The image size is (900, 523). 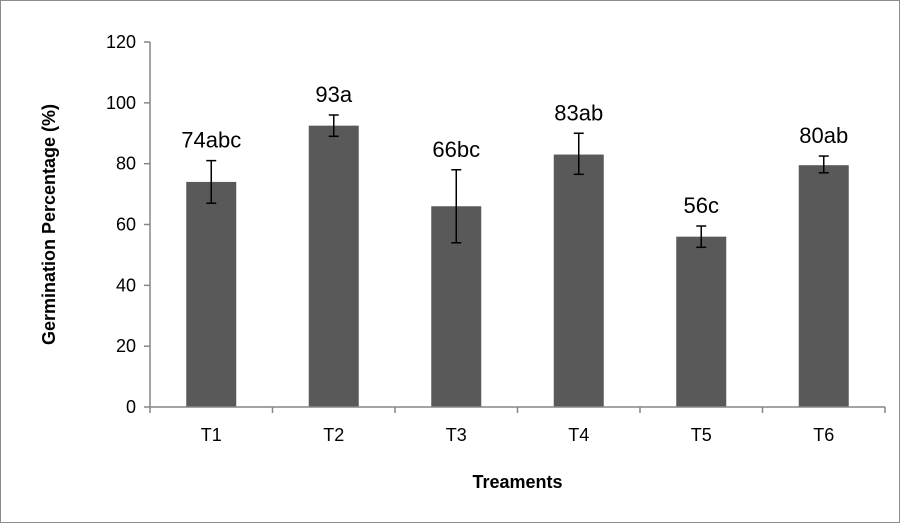 I want to click on y-tick-label: 20, so click(x=126, y=346).